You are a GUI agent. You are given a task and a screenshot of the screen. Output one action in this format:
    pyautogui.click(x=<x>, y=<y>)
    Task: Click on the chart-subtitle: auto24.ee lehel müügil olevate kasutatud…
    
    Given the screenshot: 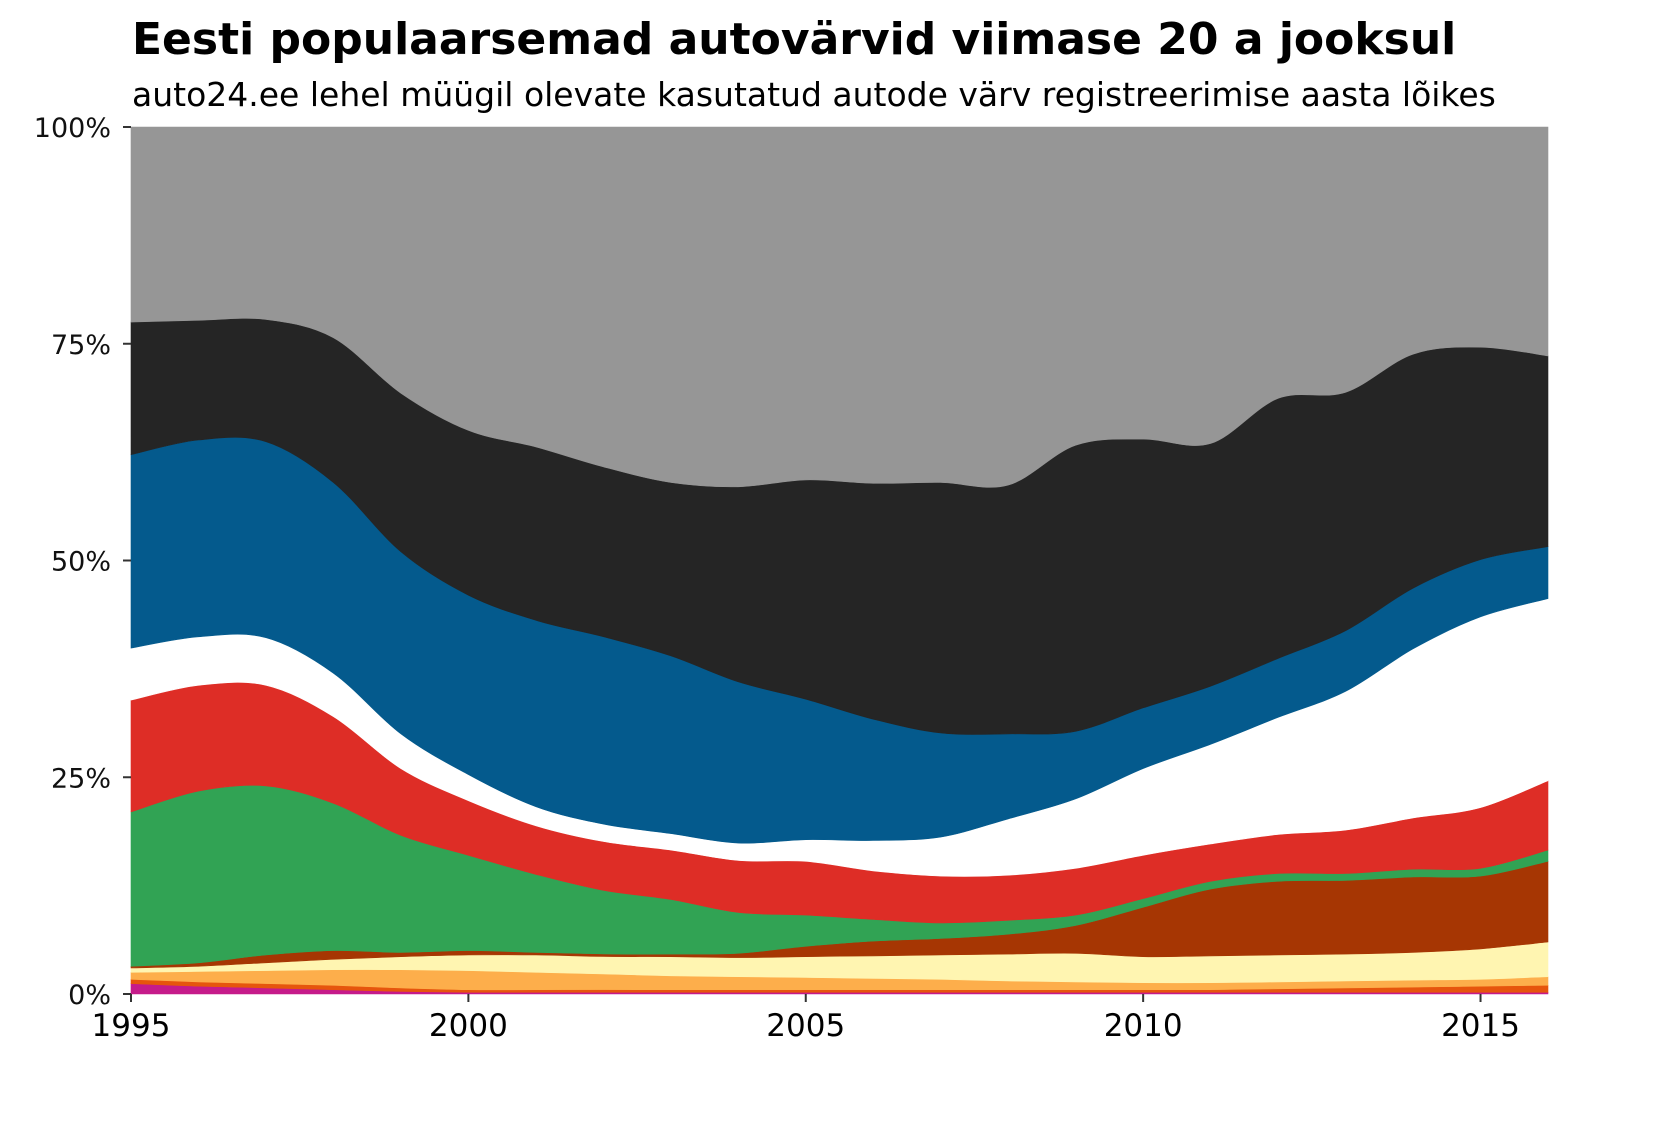 What is the action you would take?
    pyautogui.click(x=814, y=94)
    